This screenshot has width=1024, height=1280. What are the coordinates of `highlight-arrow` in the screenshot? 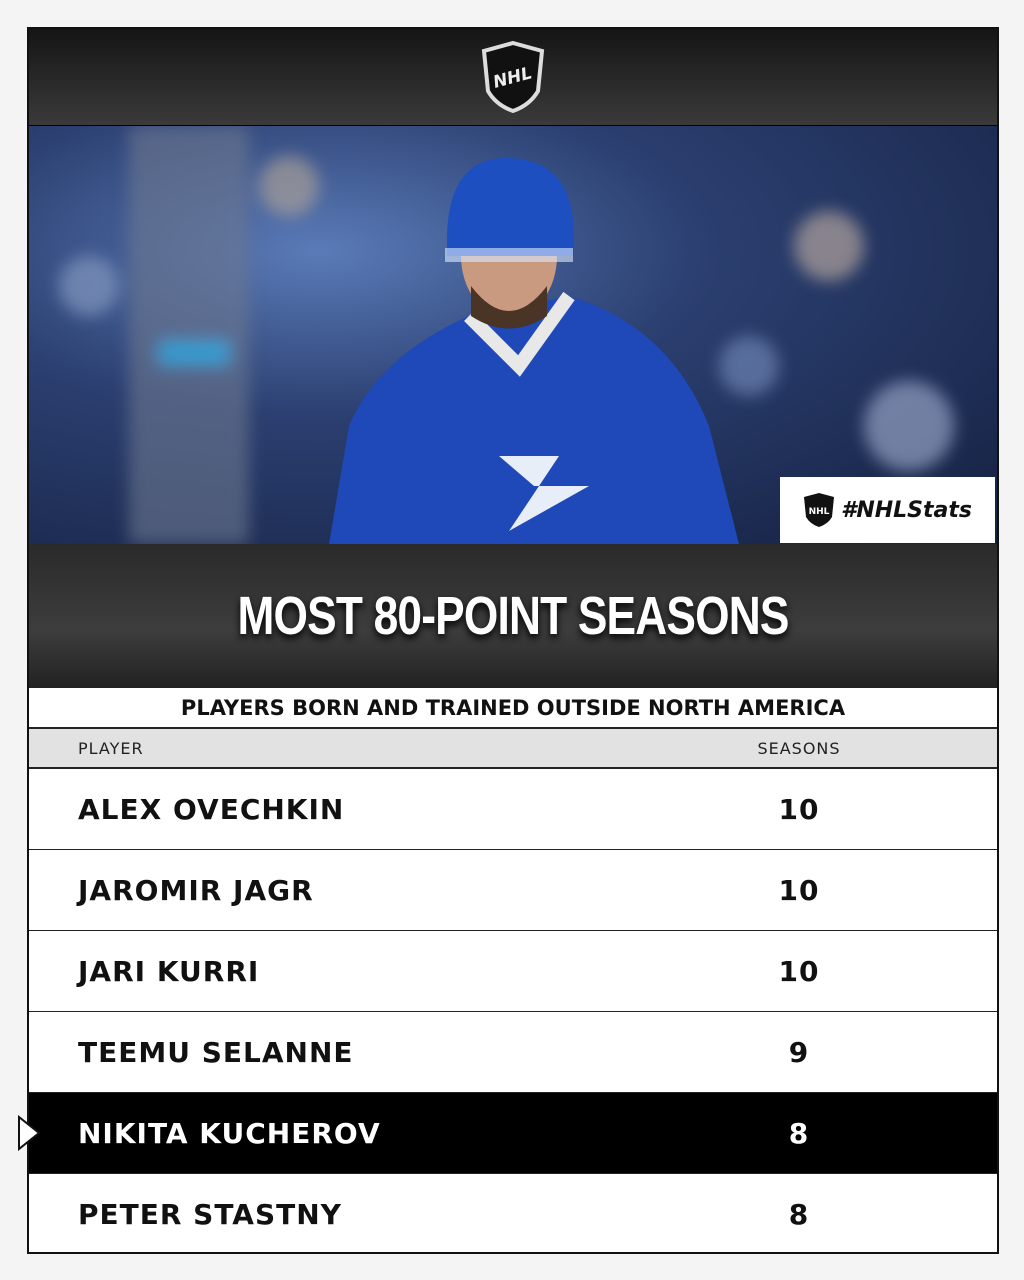 It's located at (29, 1133).